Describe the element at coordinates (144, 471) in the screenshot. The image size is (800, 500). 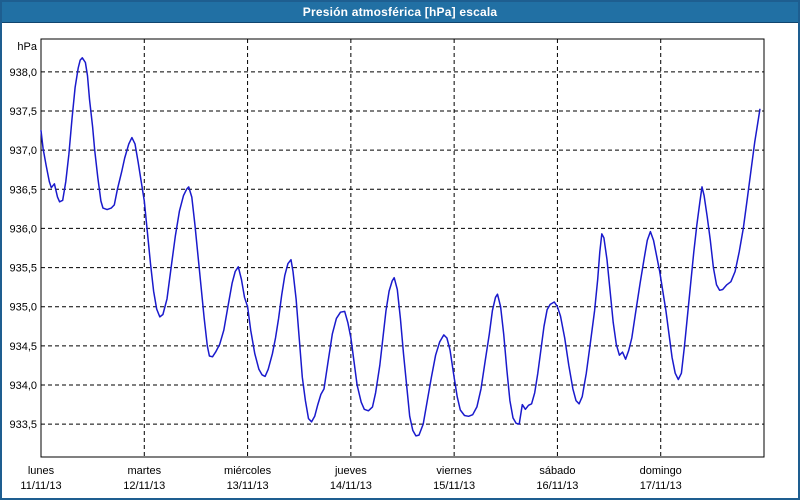
I see `x-tick-day-label: martes` at that location.